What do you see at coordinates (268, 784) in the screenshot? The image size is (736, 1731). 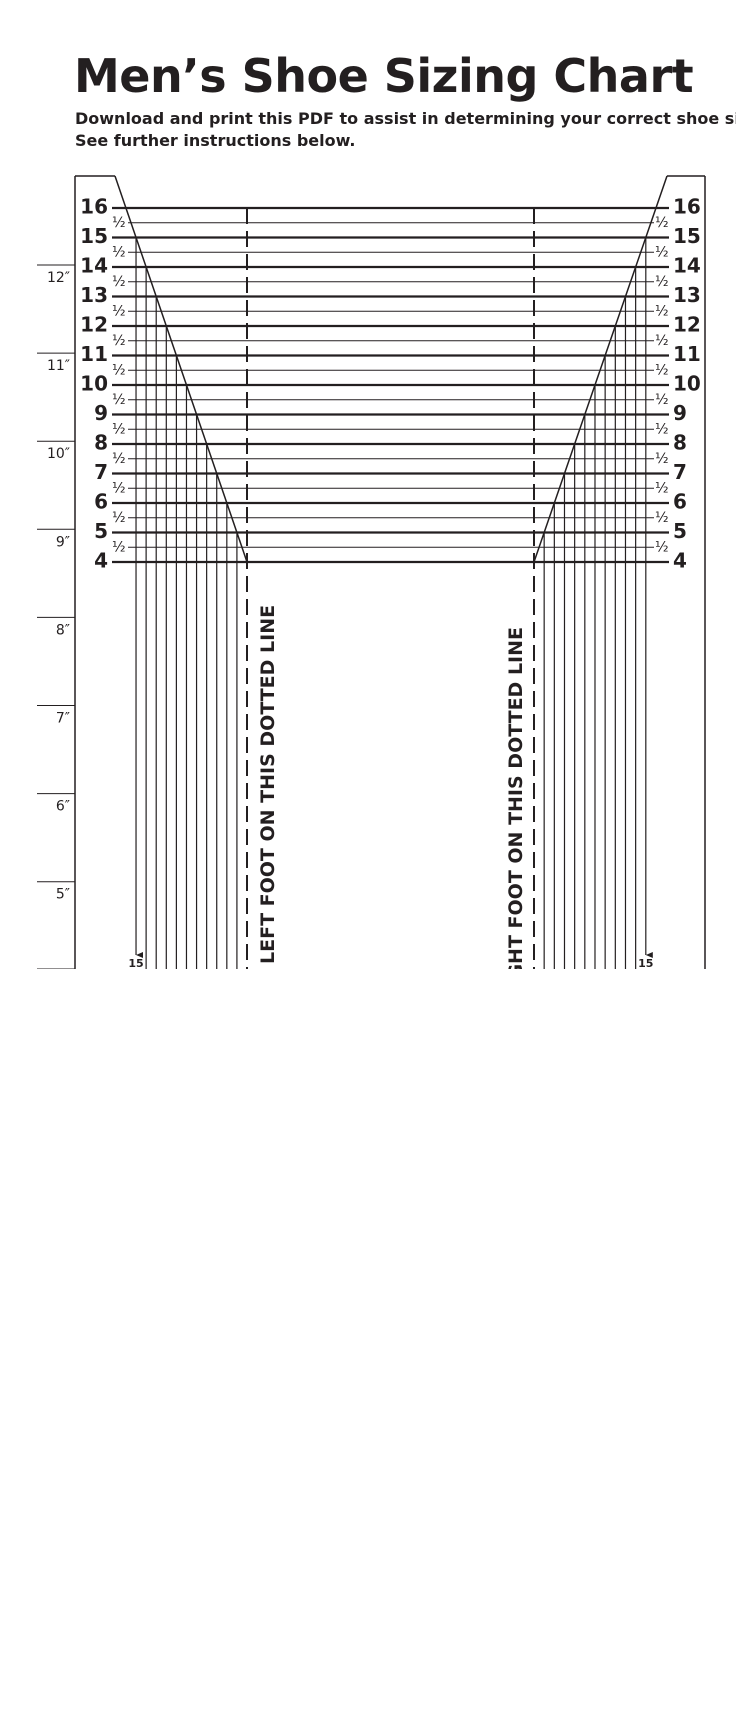 I see `left-foot-label: LEFT FOOT ON THIS DOTTED LINE` at bounding box center [268, 784].